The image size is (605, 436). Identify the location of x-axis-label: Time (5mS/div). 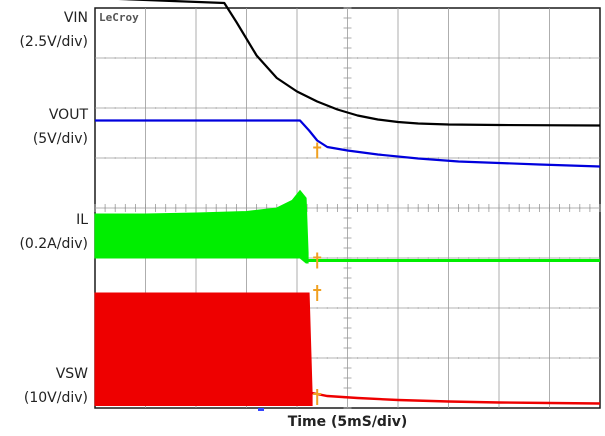
(347, 422).